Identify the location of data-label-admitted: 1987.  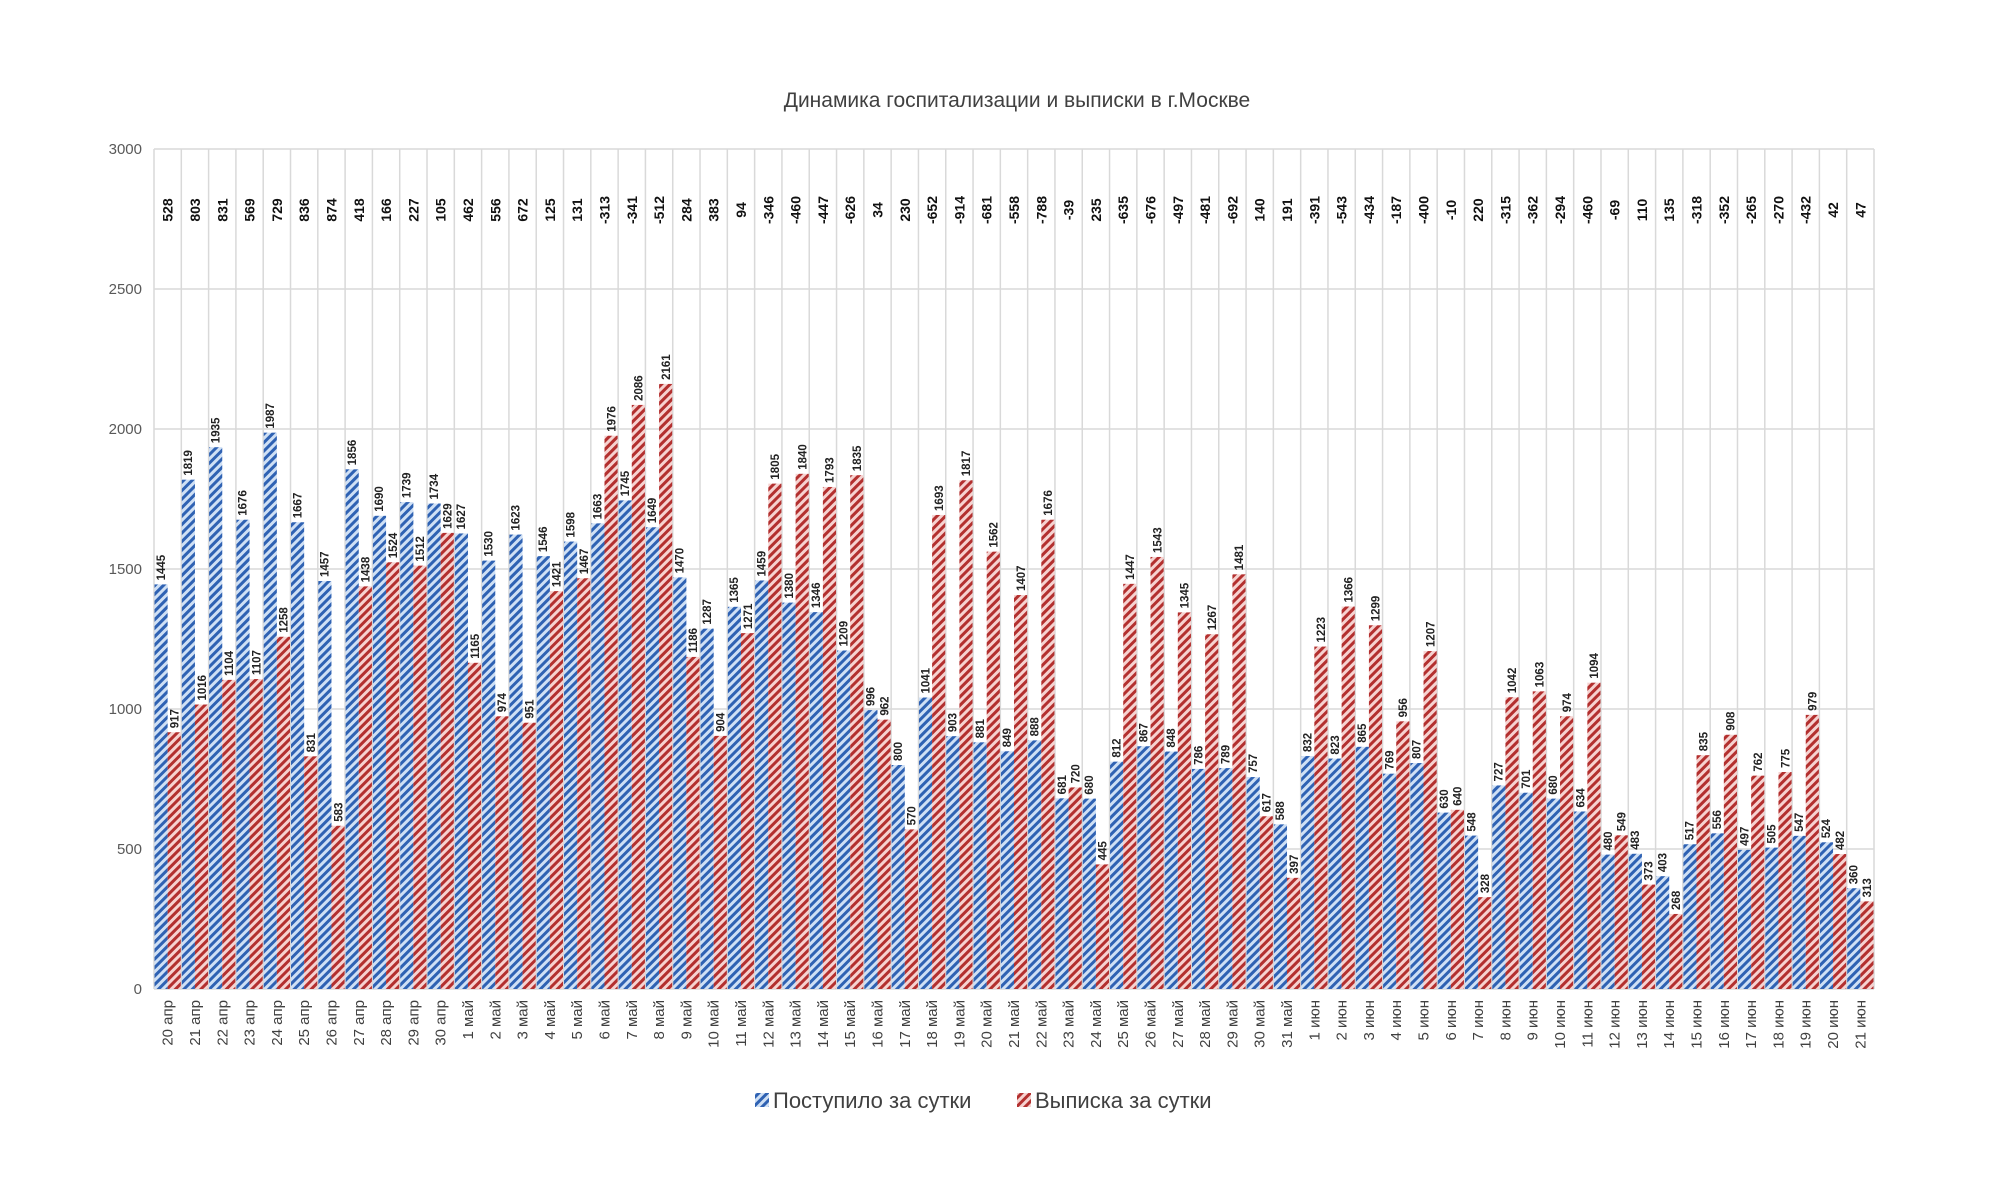
(271, 416).